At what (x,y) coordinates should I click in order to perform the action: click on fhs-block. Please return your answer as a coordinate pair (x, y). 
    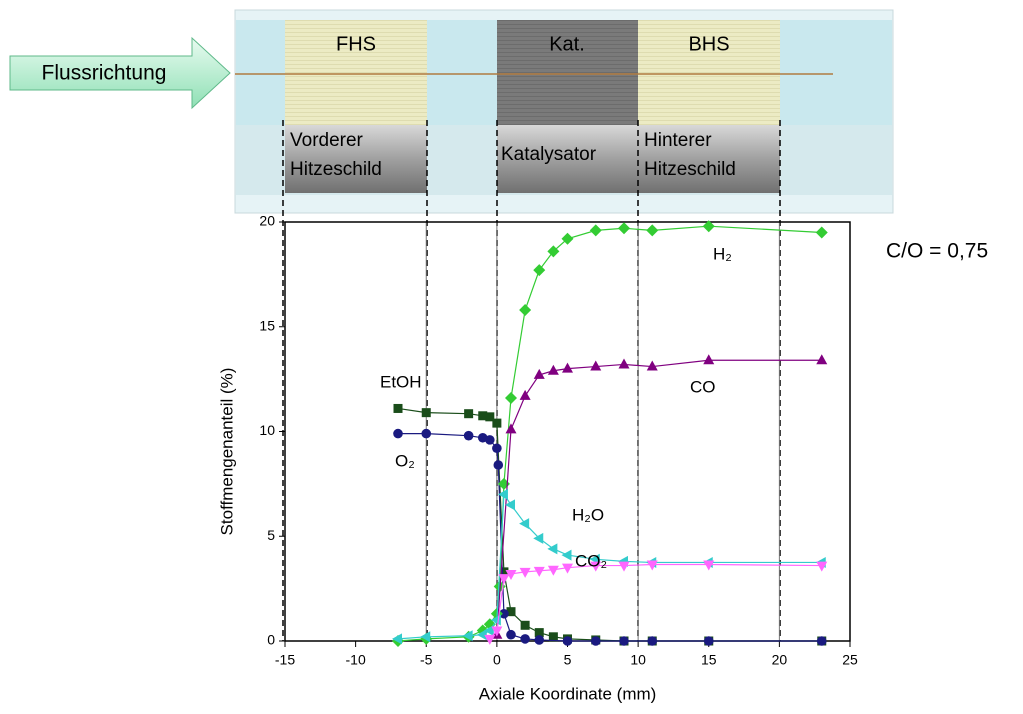
    Looking at the image, I should click on (356, 72).